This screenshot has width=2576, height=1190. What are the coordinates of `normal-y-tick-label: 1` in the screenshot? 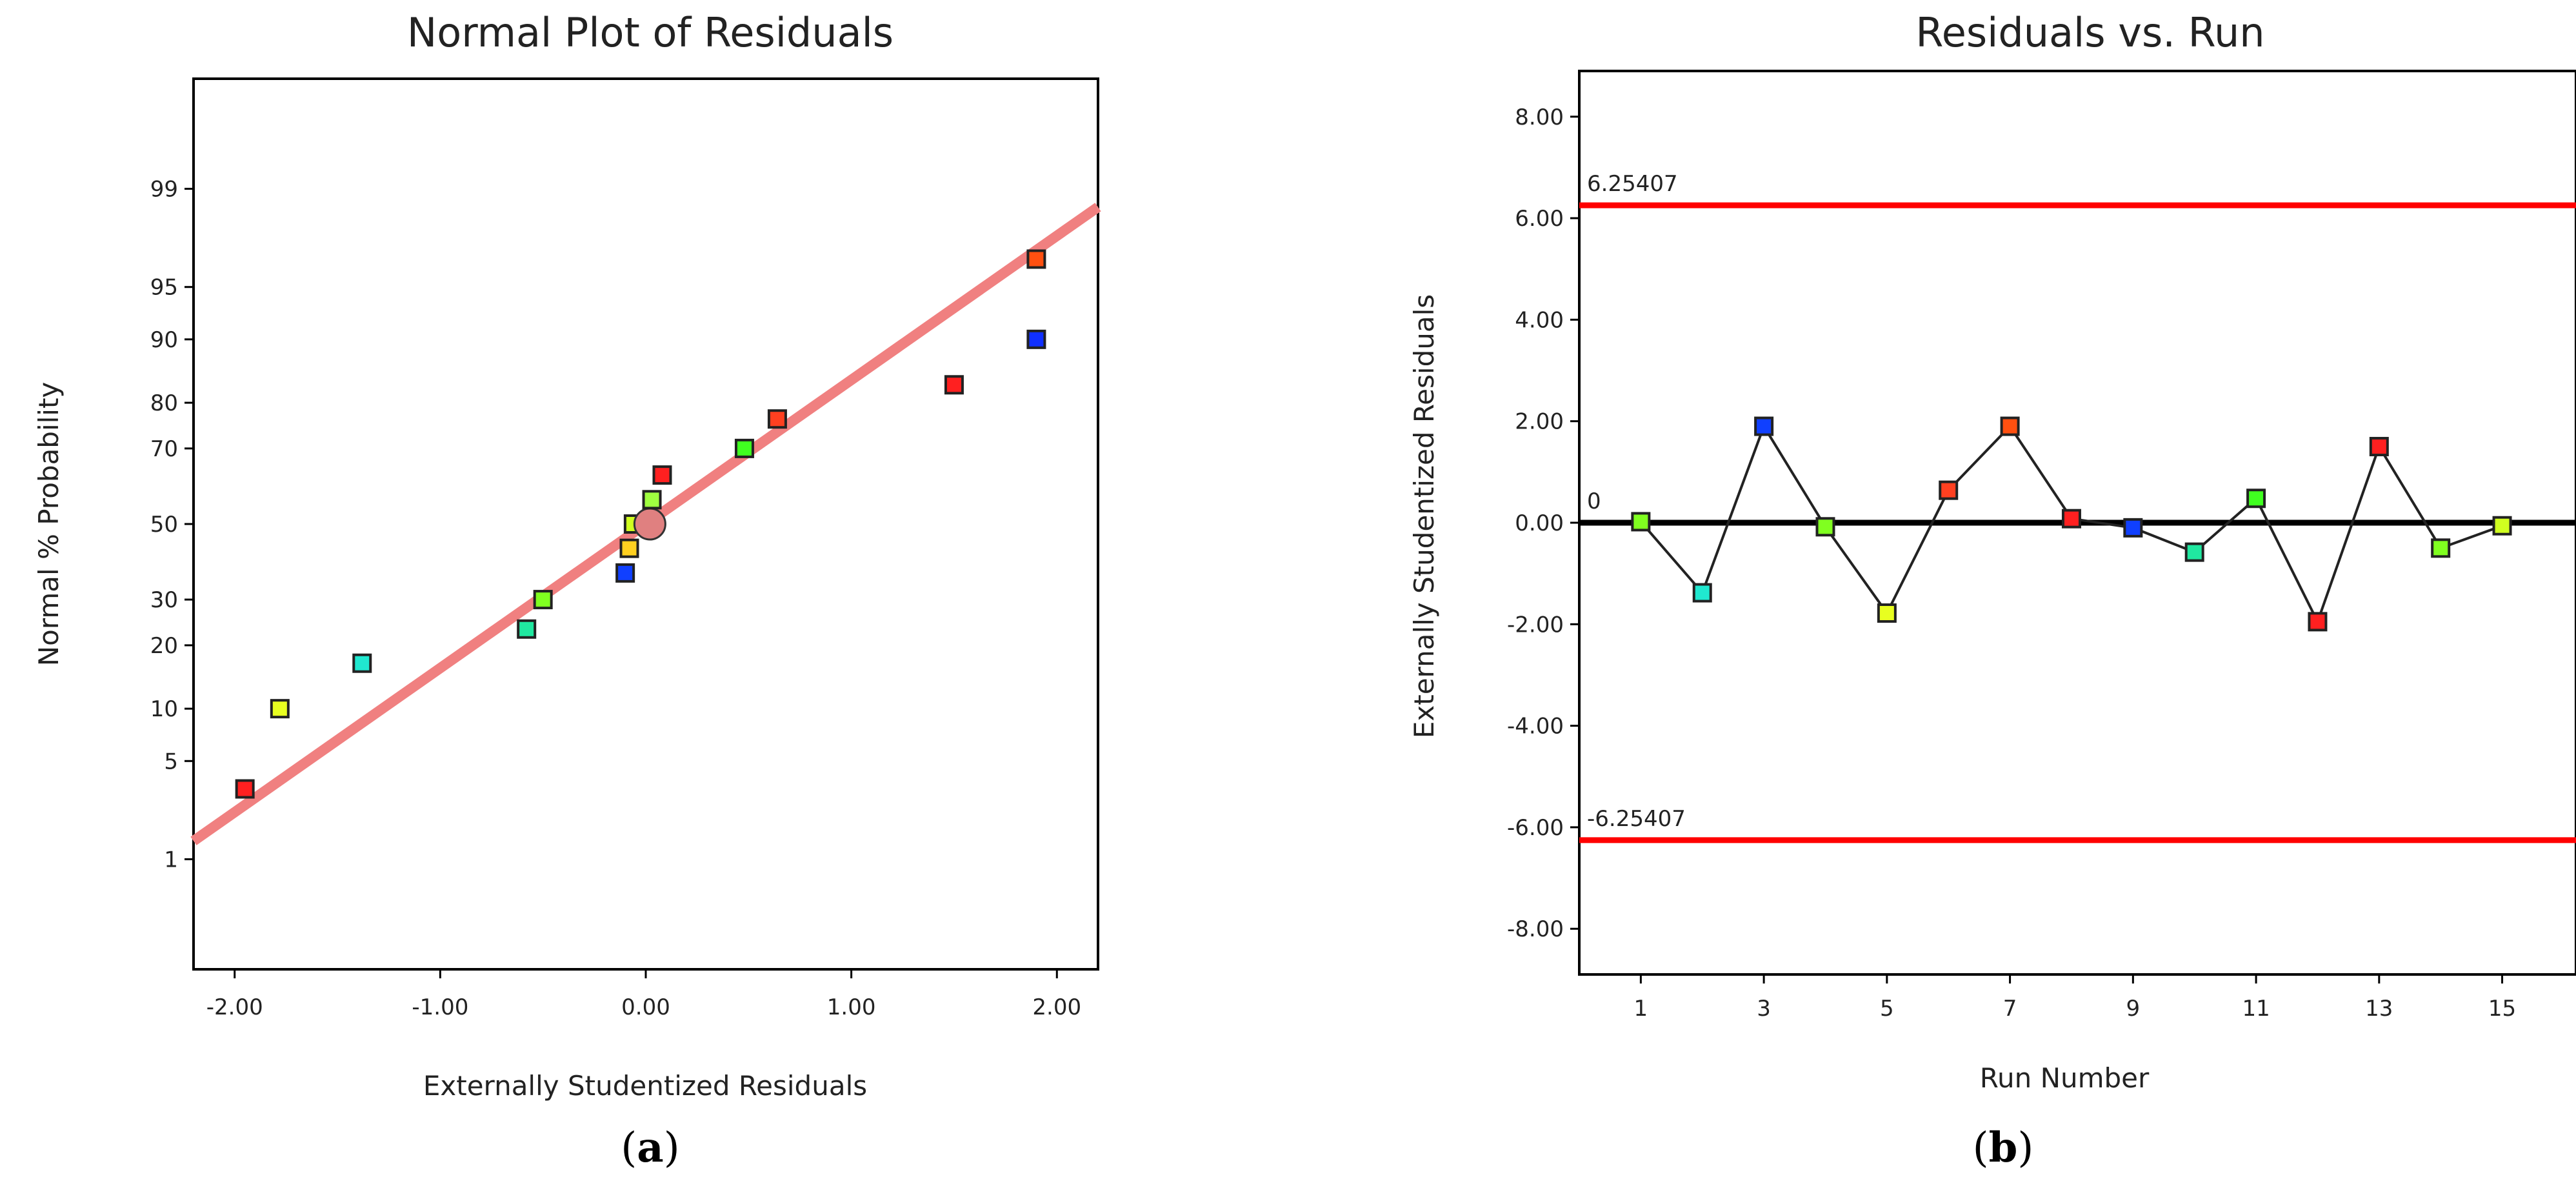 It's located at (171, 859).